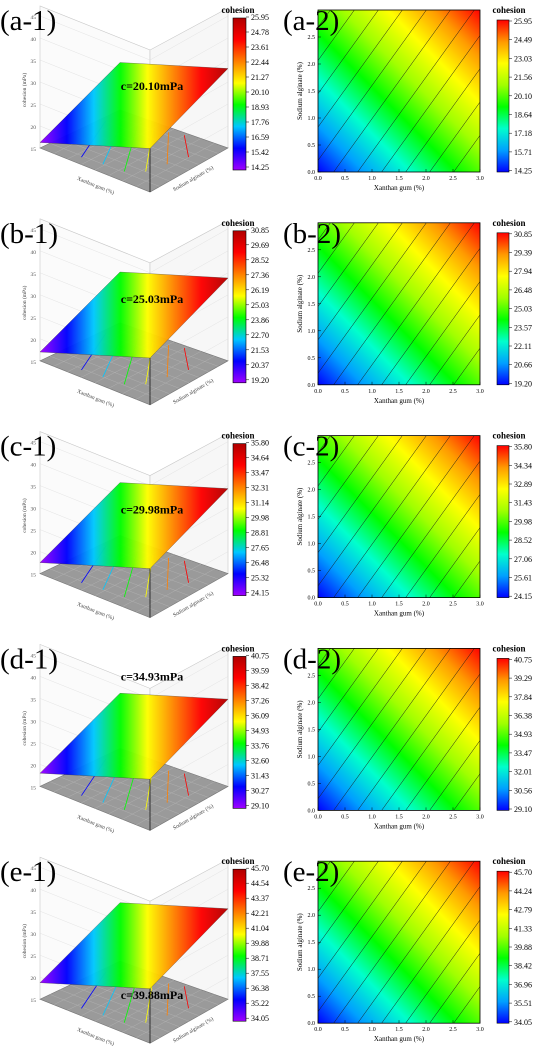 Image resolution: width=550 pixels, height=1064 pixels. I want to click on colorbar-tick-label-3d: 17.76, so click(260, 122).